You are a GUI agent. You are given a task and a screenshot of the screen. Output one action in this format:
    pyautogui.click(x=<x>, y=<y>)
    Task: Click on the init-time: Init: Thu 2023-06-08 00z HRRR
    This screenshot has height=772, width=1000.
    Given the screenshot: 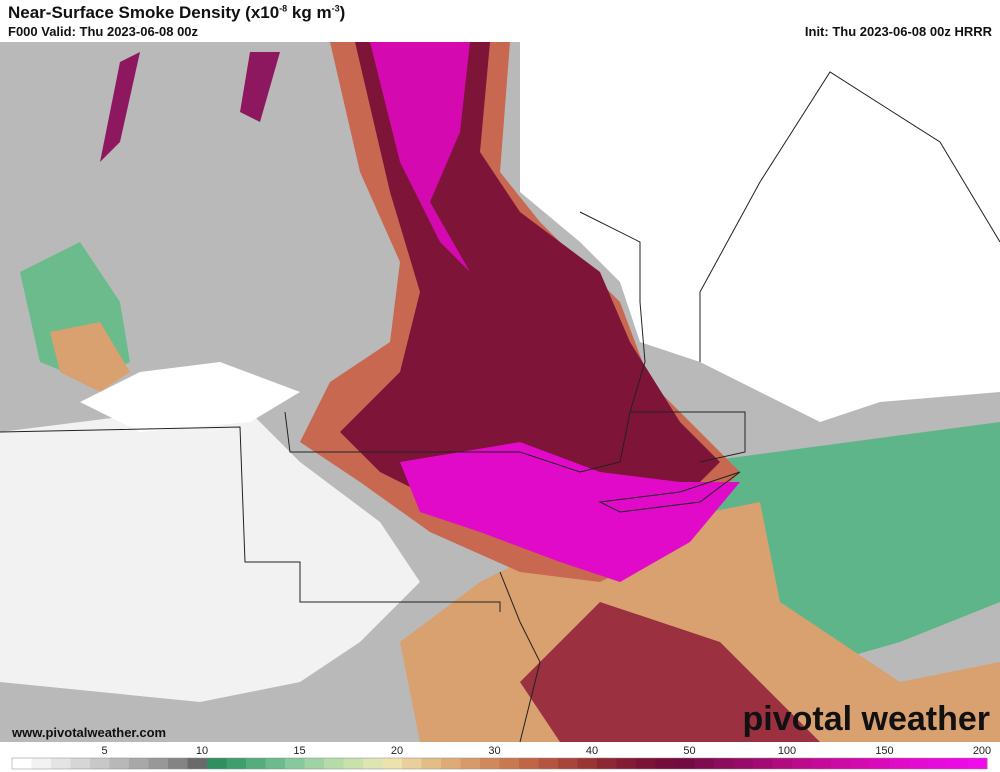 What is the action you would take?
    pyautogui.click(x=898, y=31)
    